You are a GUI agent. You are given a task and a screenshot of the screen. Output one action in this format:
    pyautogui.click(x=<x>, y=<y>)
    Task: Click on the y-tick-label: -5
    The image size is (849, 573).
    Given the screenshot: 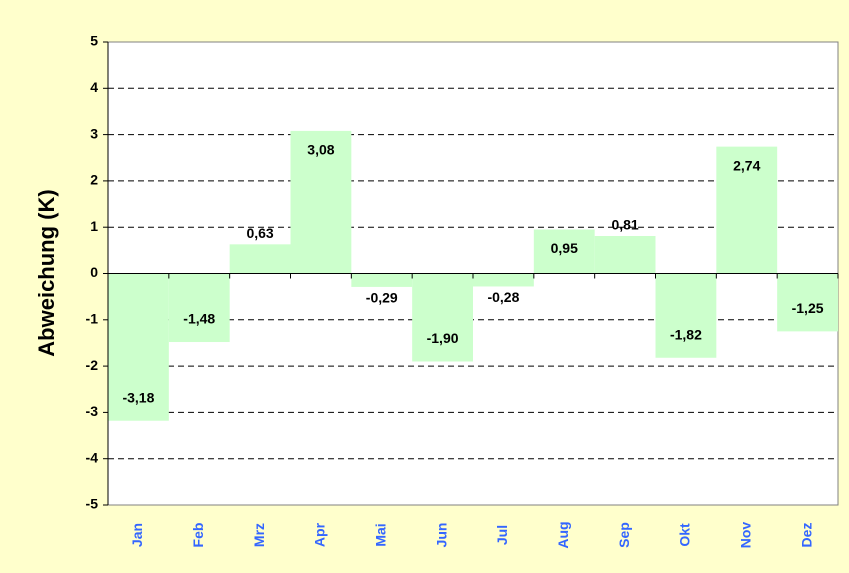 What is the action you would take?
    pyautogui.click(x=92, y=504)
    